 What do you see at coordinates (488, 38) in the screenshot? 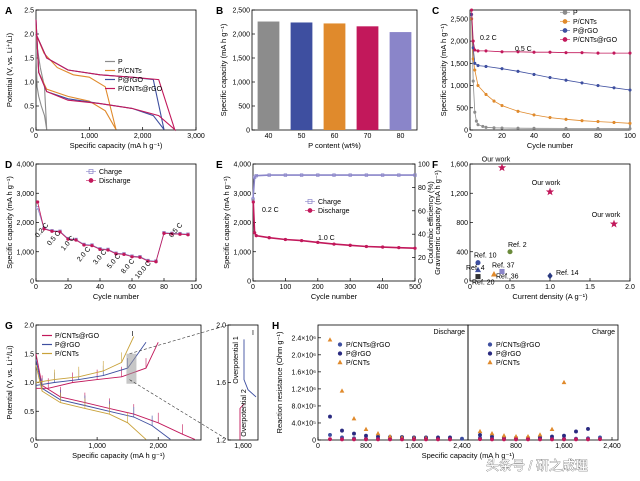
I see `annotation: 0.2 C` at bounding box center [488, 38].